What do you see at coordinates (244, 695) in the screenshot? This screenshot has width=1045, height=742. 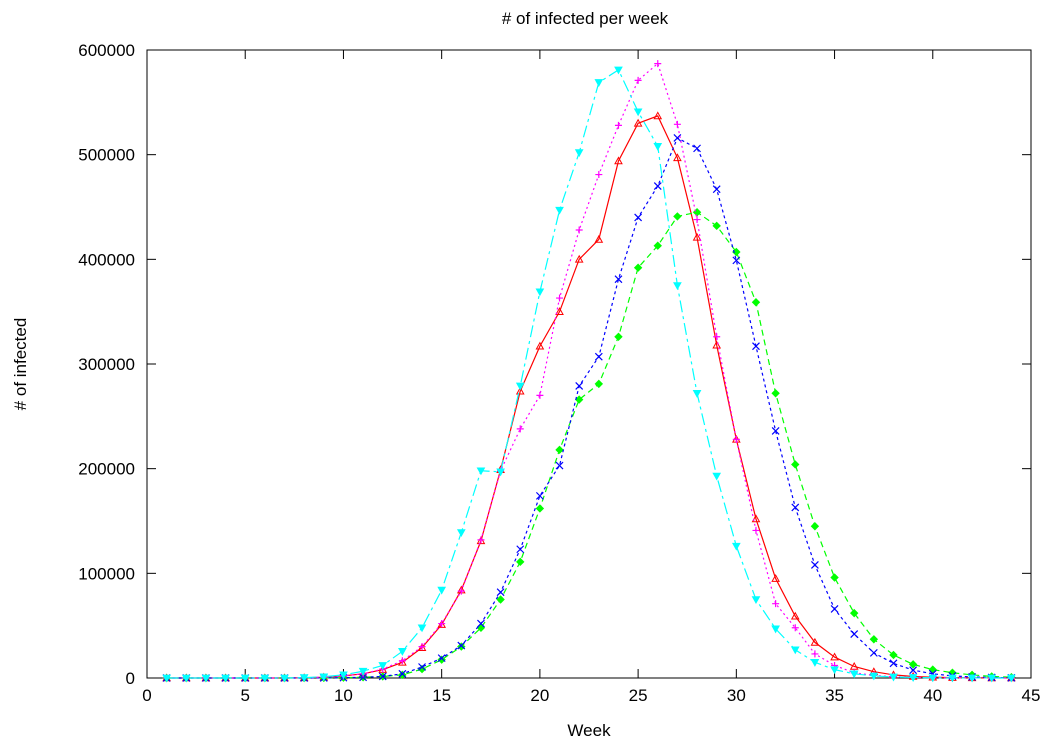 I see `x-tick-label: 5` at bounding box center [244, 695].